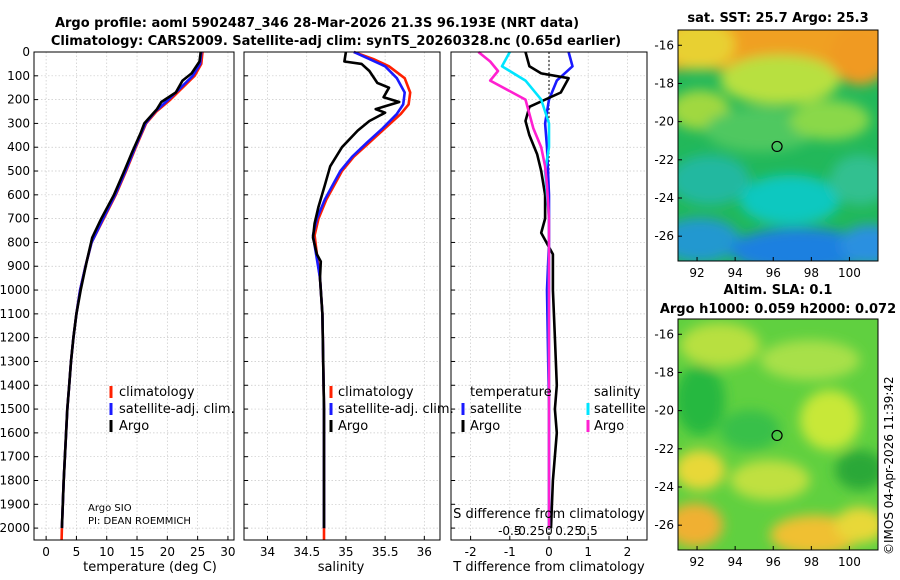 The height and width of the screenshot is (580, 900). What do you see at coordinates (471, 552) in the screenshot?
I see `x-tick-label: -2` at bounding box center [471, 552].